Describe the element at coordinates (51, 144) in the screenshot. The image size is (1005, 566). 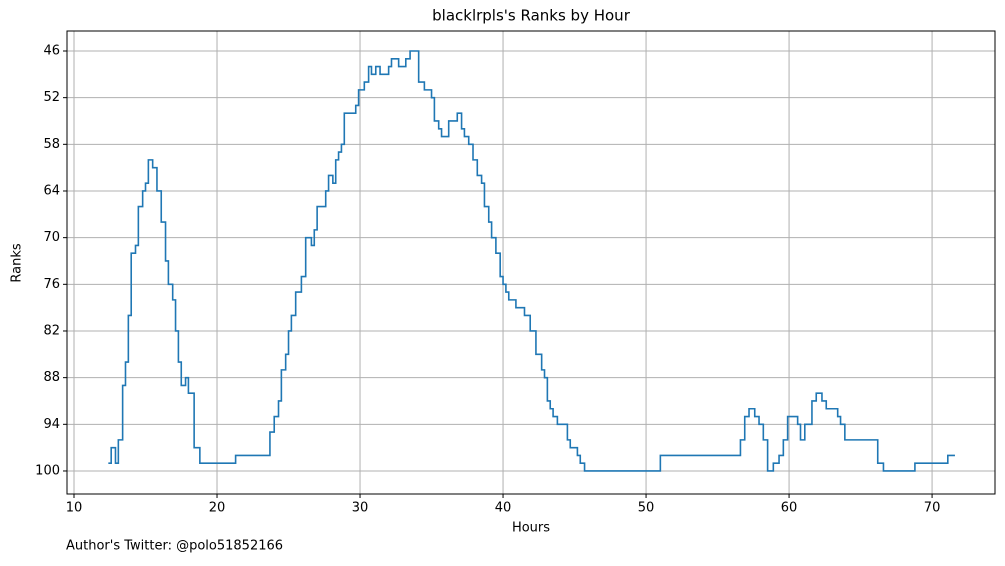
I see `y-tick-label: 58` at that location.